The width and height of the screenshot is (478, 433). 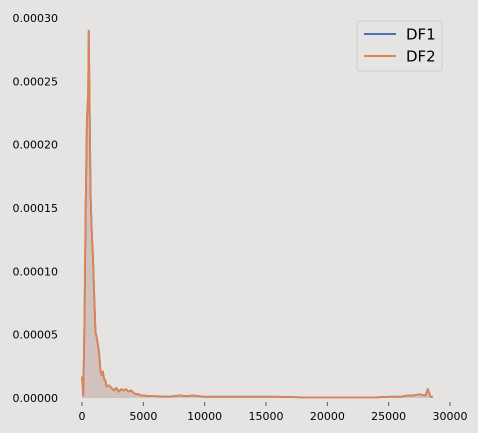 What do you see at coordinates (36, 18) in the screenshot?
I see `y-tick-label: 0.00030` at bounding box center [36, 18].